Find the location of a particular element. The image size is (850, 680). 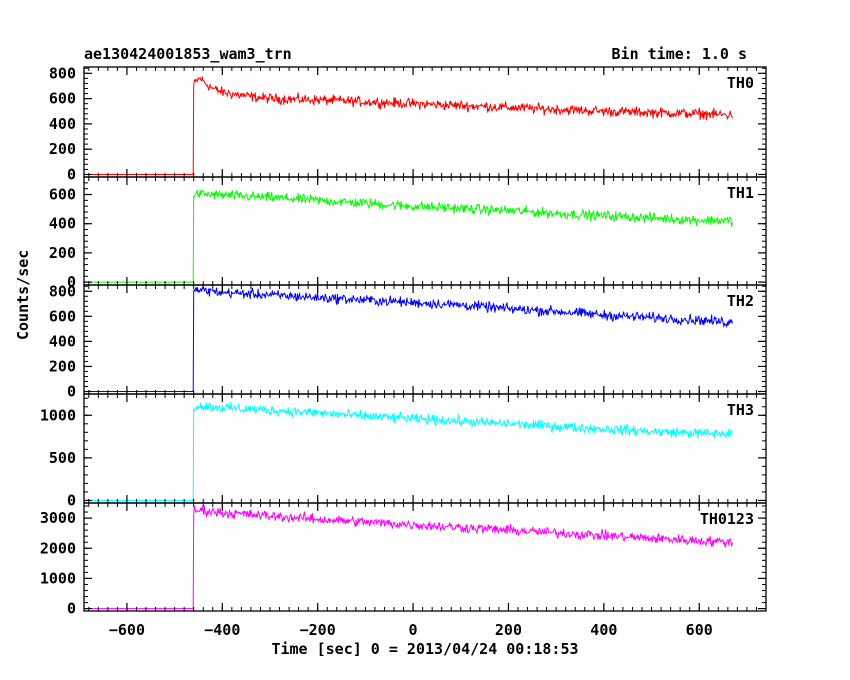

bin-time-label: Bin time: 1.0 s is located at coordinates (679, 54).